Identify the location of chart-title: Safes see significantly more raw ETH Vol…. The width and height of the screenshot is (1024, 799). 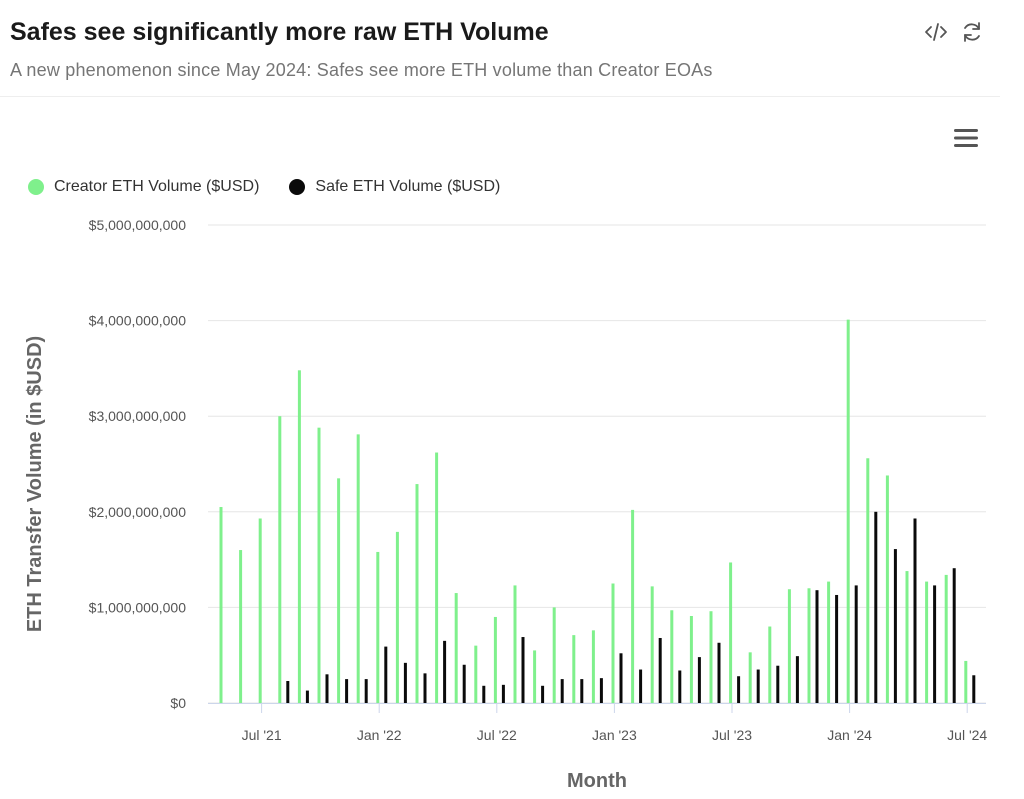
(279, 32).